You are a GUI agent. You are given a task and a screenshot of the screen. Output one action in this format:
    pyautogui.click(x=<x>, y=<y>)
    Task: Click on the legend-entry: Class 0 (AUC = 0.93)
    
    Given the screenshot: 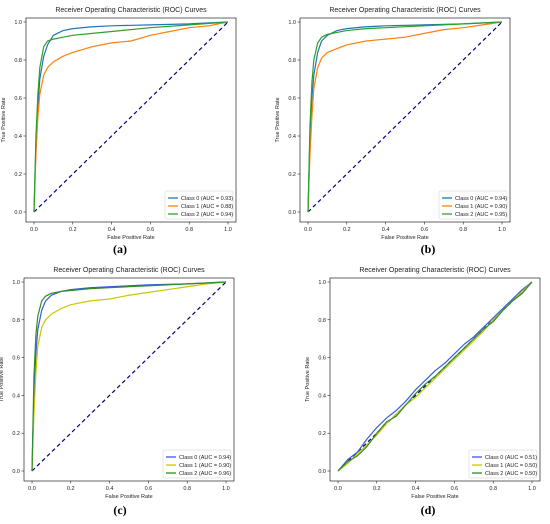 What is the action you would take?
    pyautogui.click(x=207, y=199)
    